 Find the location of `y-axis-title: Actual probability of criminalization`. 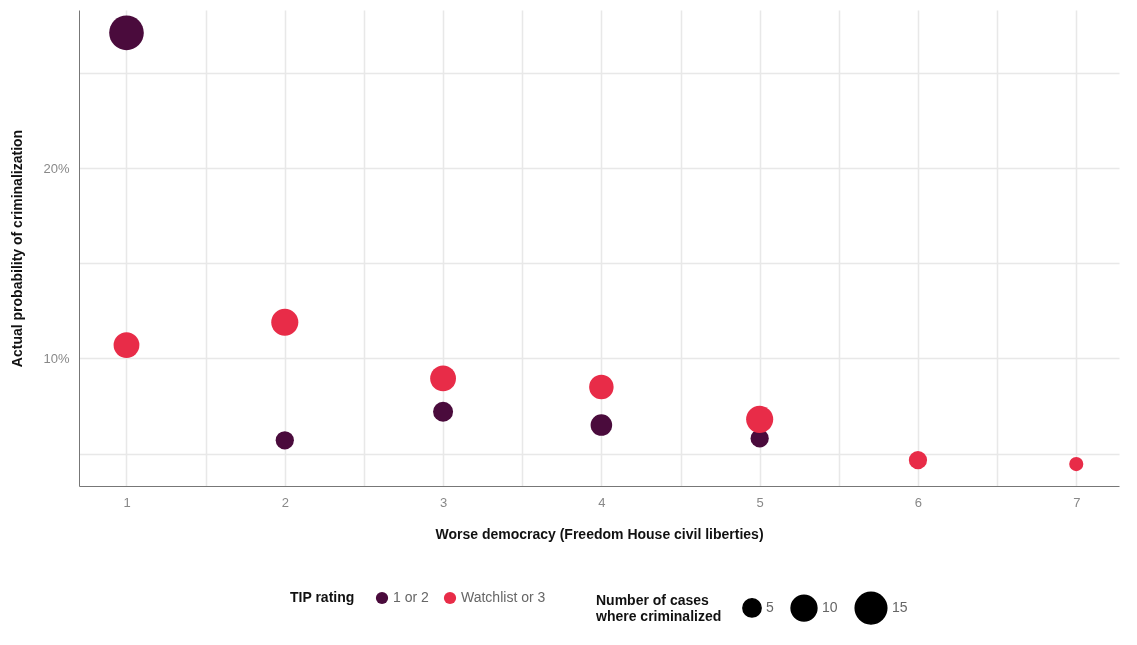

y-axis-title: Actual probability of criminalization is located at coordinates (17, 248).